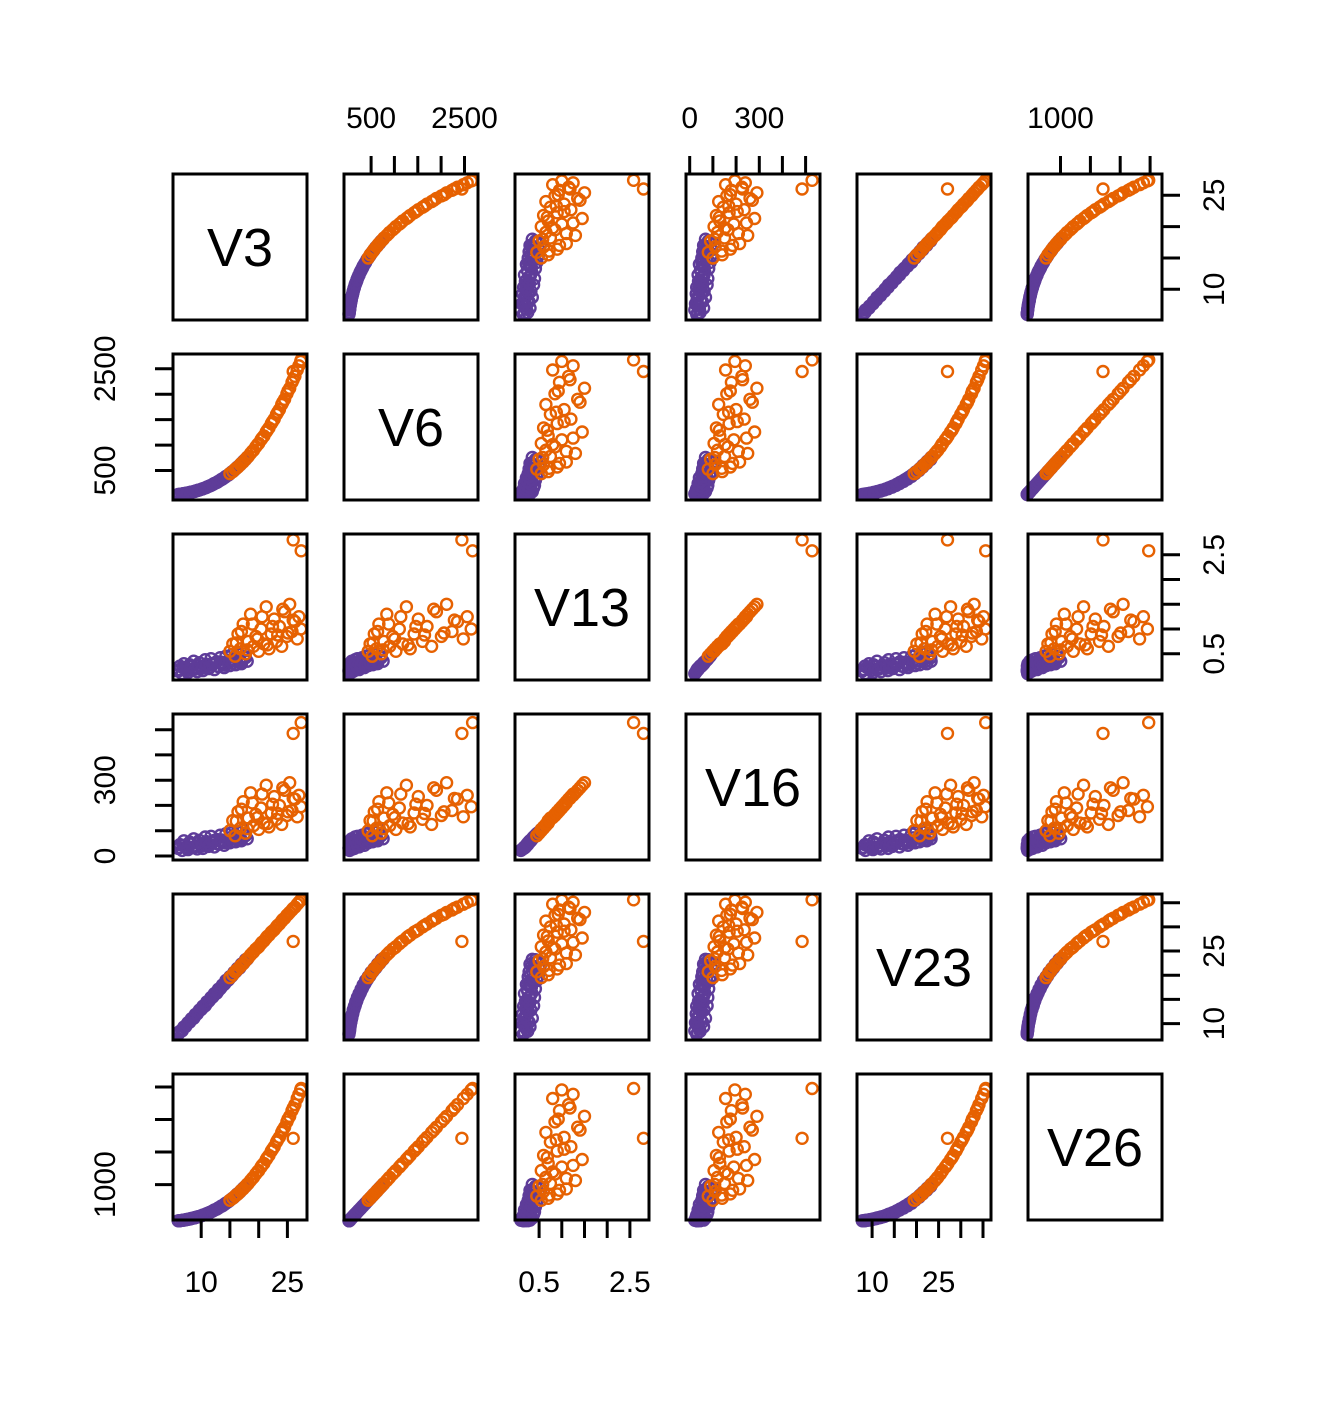  I want to click on cell-V23-V13, so click(582, 967).